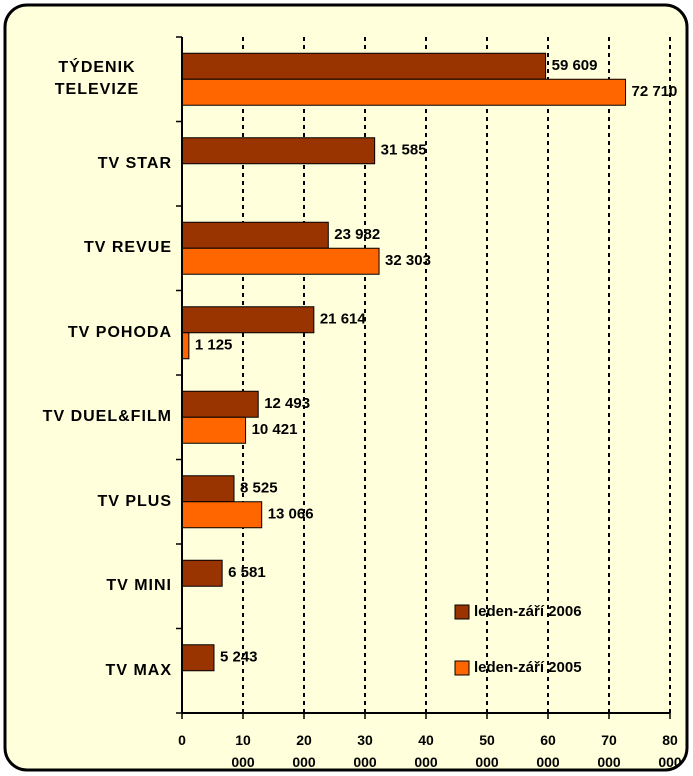 Image resolution: width=693 pixels, height=776 pixels. Describe the element at coordinates (243, 751) in the screenshot. I see `x-tick-label: 10 000` at that location.